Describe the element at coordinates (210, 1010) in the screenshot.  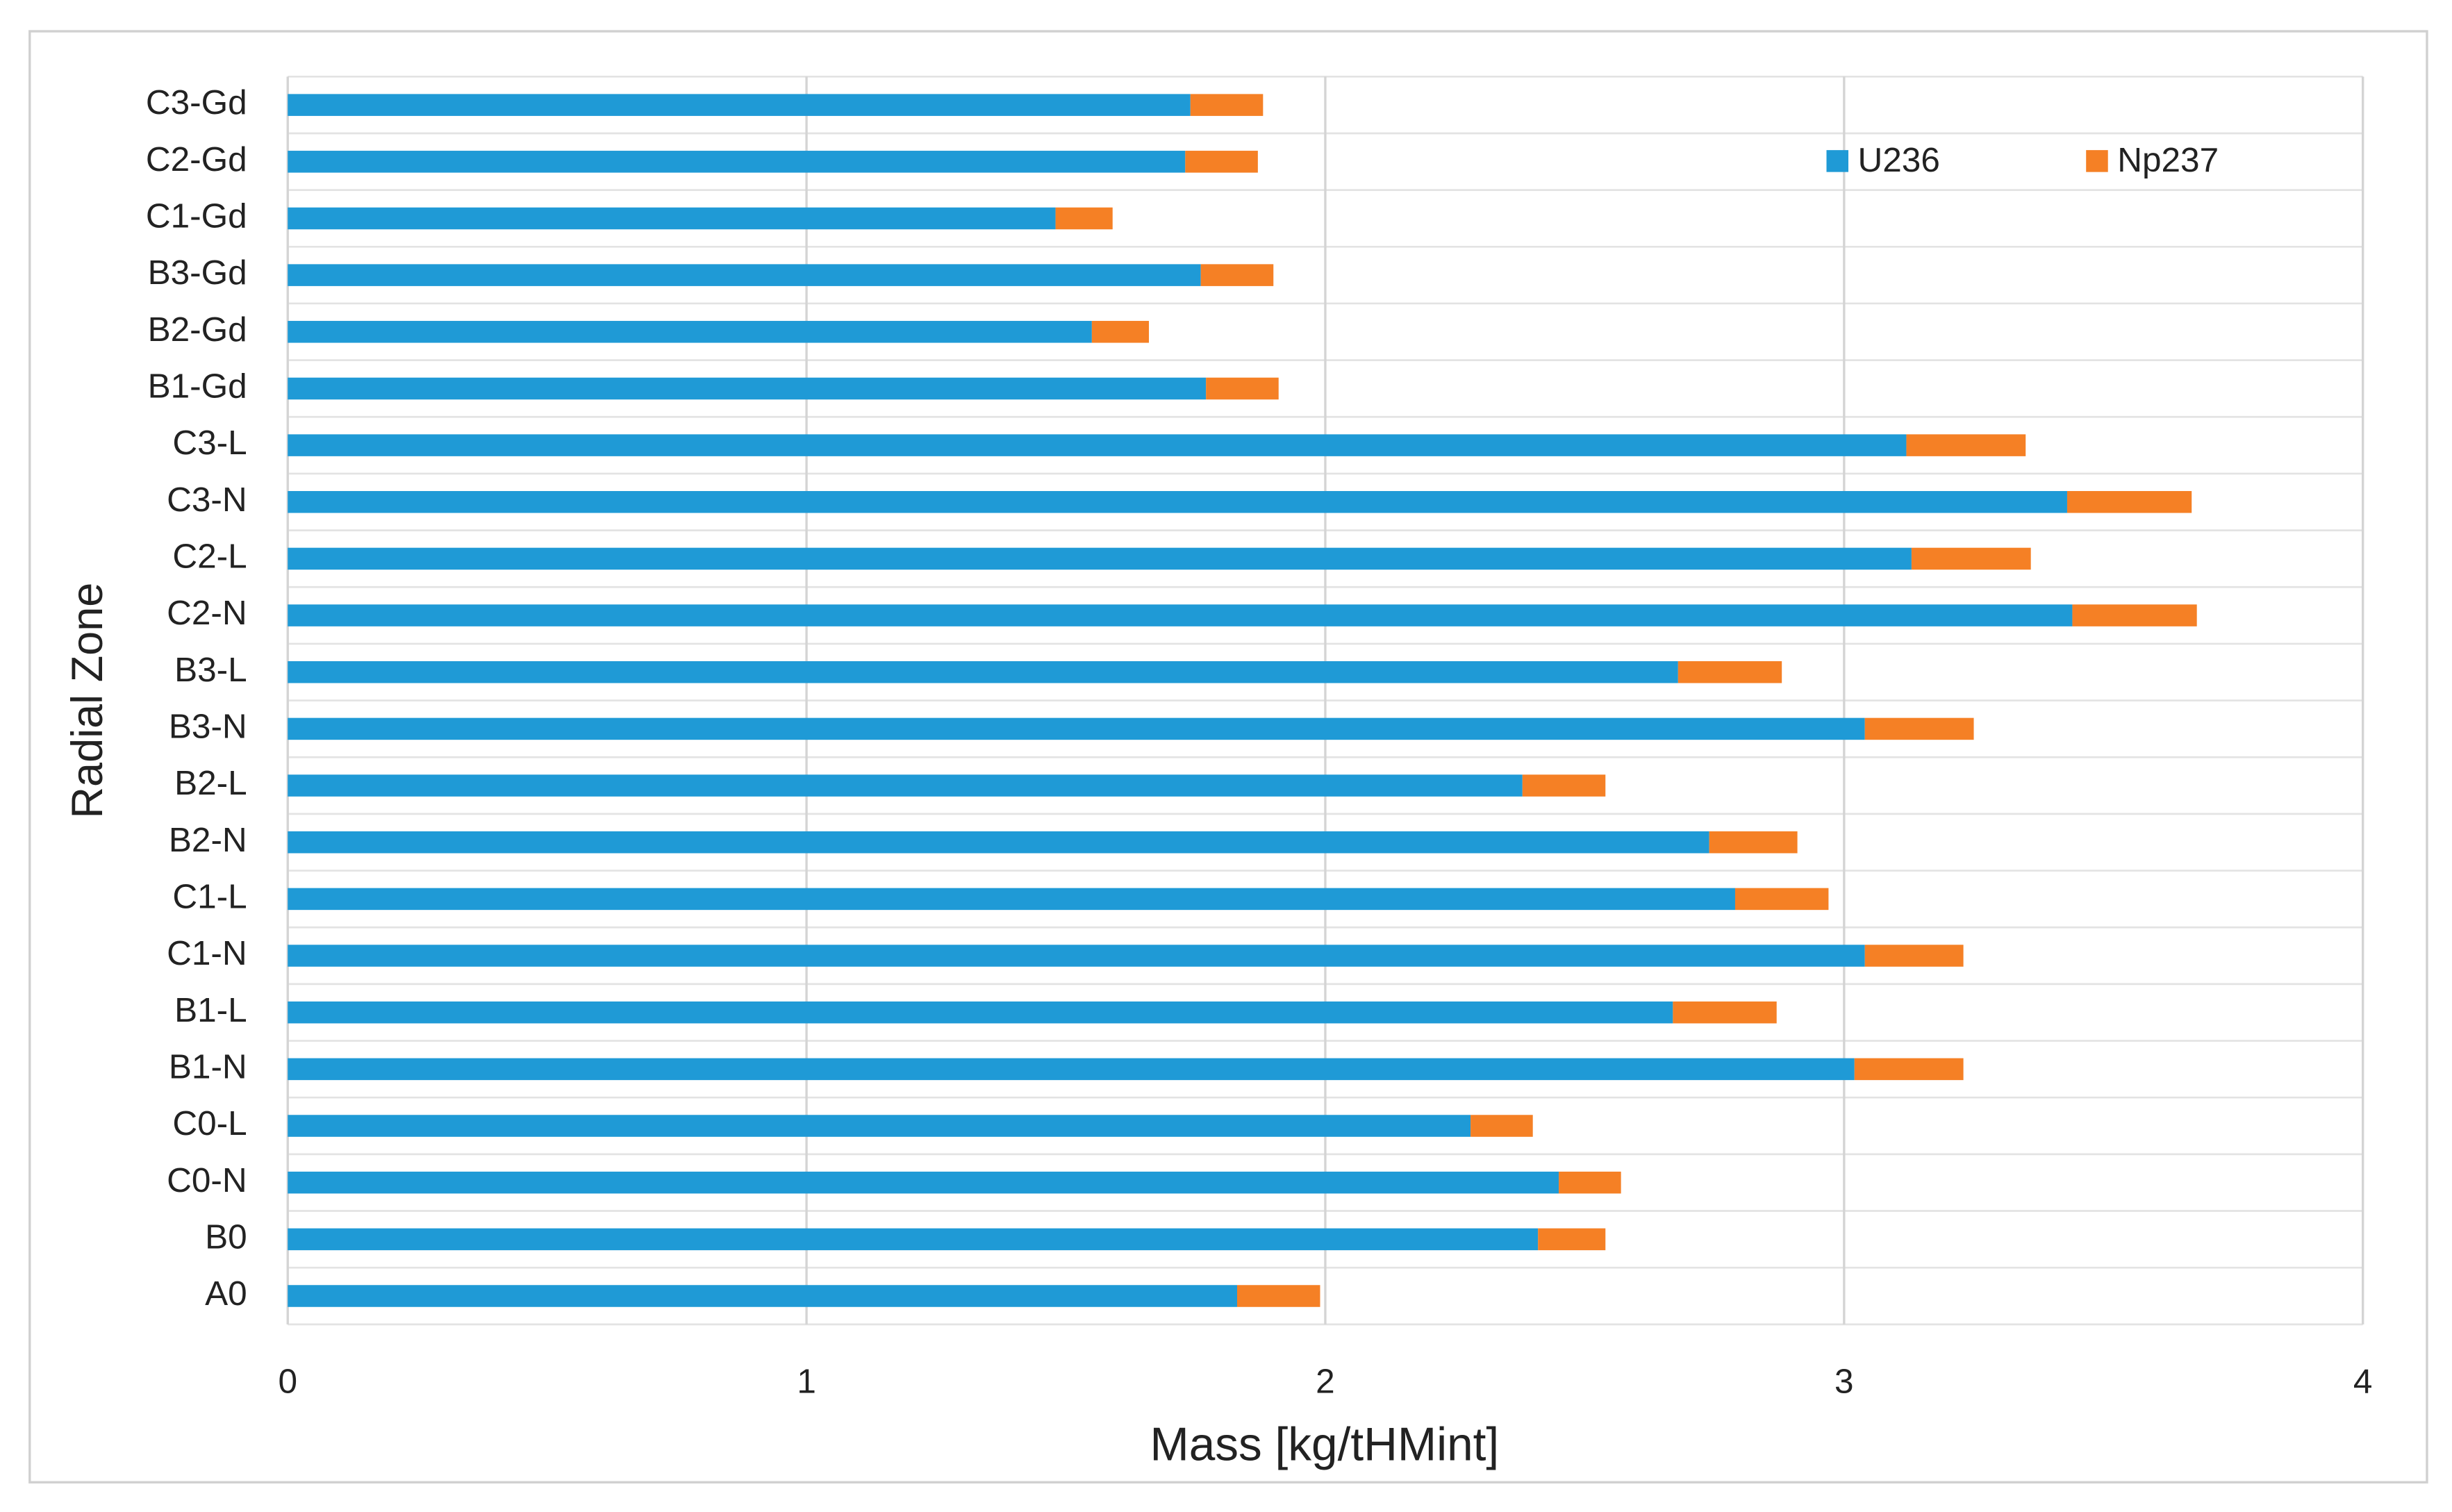
I see `y-tick-label: B1-L` at that location.